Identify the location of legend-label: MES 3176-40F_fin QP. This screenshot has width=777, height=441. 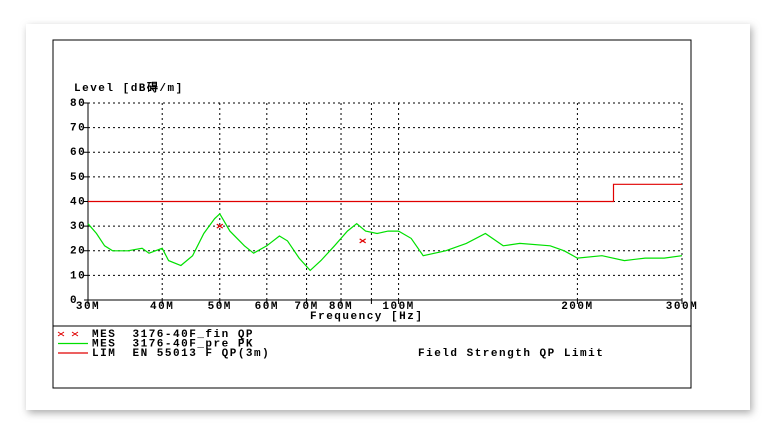
(173, 335).